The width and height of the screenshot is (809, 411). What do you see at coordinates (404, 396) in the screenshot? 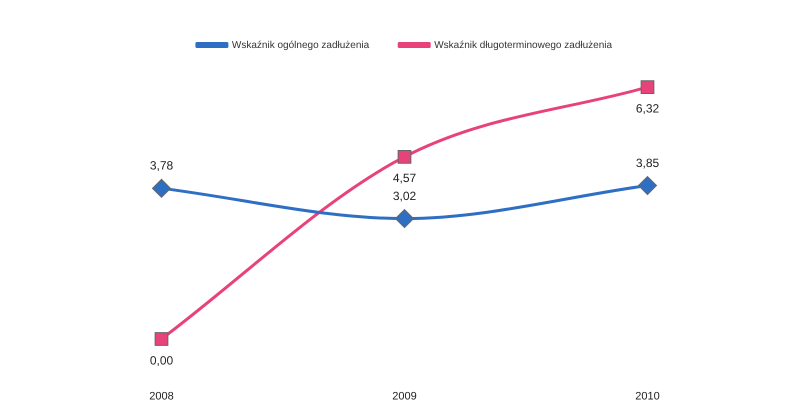
I see `x-tick-label: 2009` at bounding box center [404, 396].